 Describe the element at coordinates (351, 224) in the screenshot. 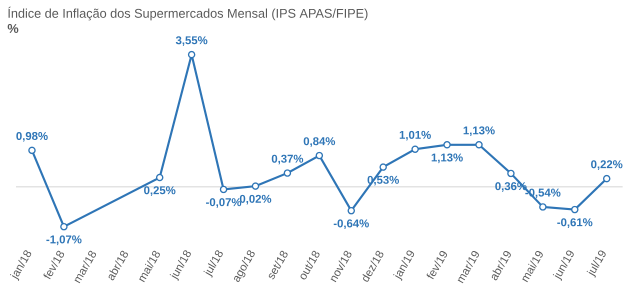

I see `data-label: -0,64%` at that location.